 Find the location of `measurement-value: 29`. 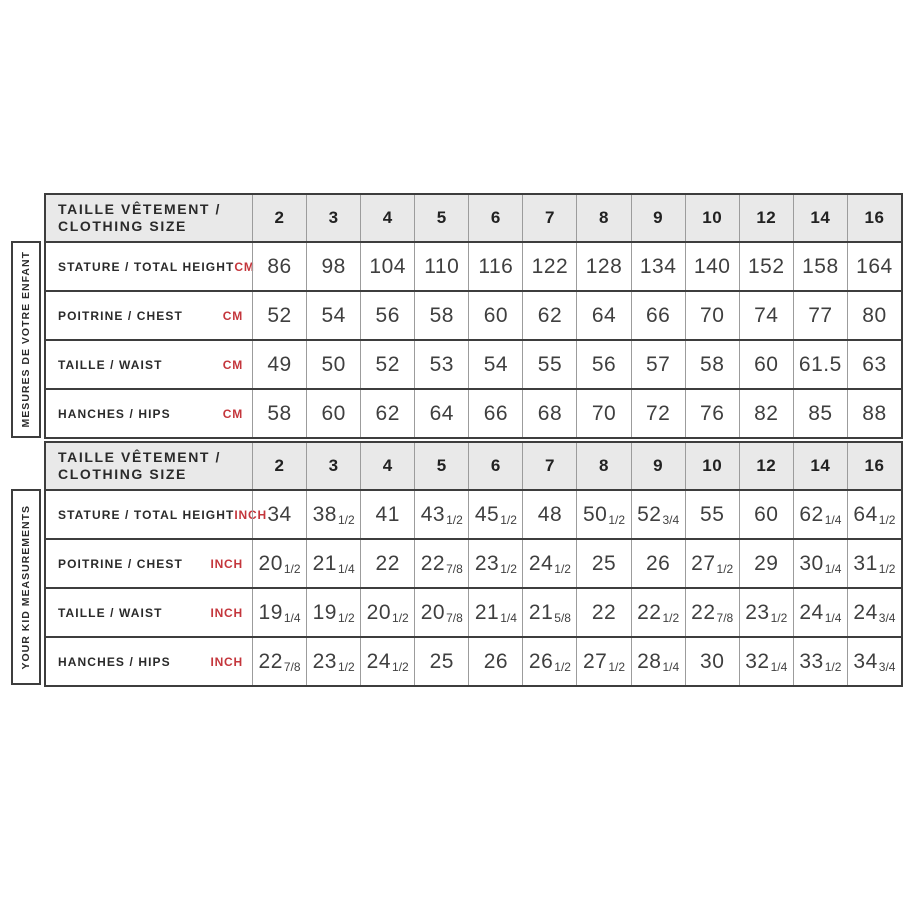

measurement-value: 29 is located at coordinates (765, 563).